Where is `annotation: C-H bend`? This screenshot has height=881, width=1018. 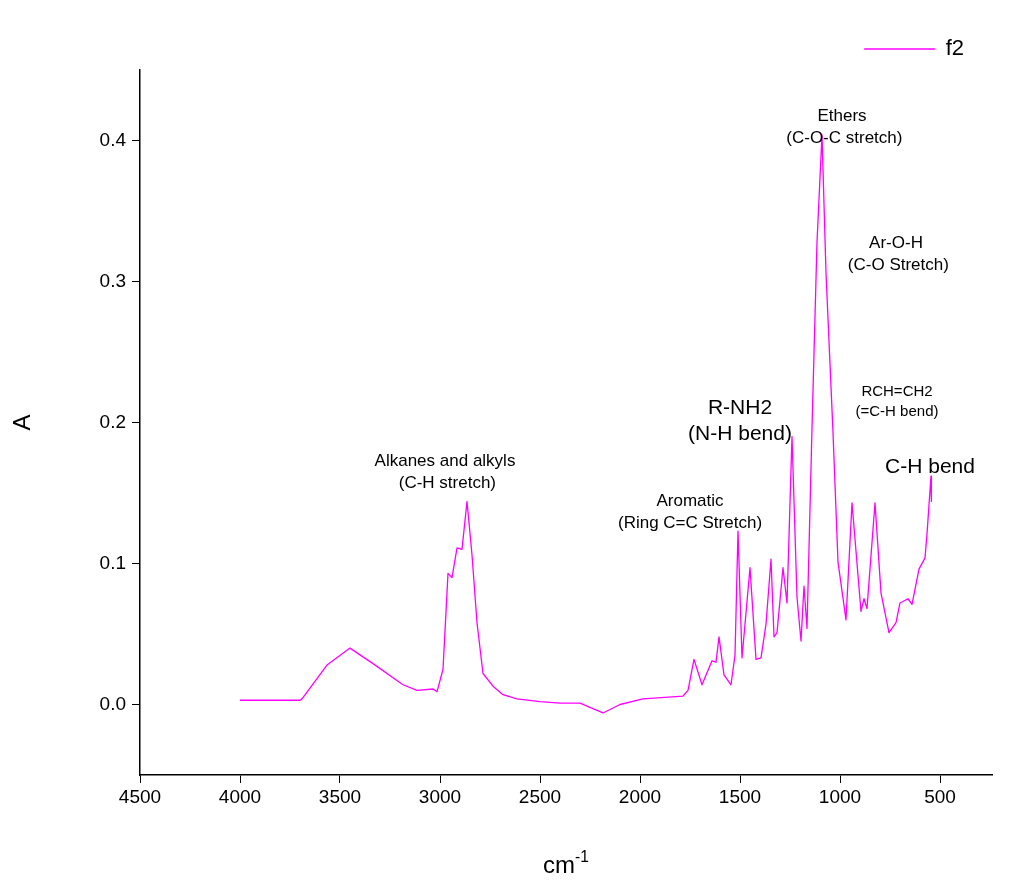
annotation: C-H bend is located at coordinates (930, 465).